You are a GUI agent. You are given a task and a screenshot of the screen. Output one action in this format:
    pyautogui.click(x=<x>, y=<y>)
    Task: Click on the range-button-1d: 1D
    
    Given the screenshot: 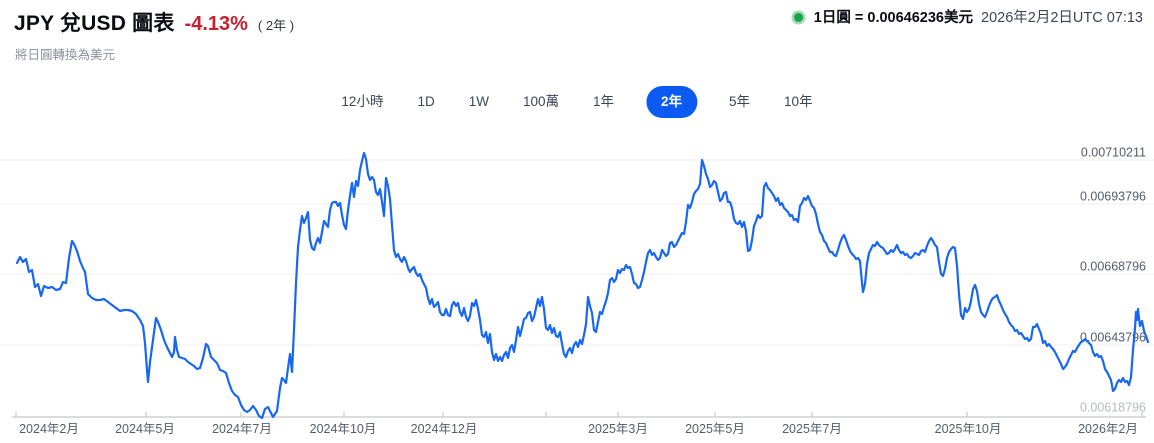 What is the action you would take?
    pyautogui.click(x=425, y=102)
    